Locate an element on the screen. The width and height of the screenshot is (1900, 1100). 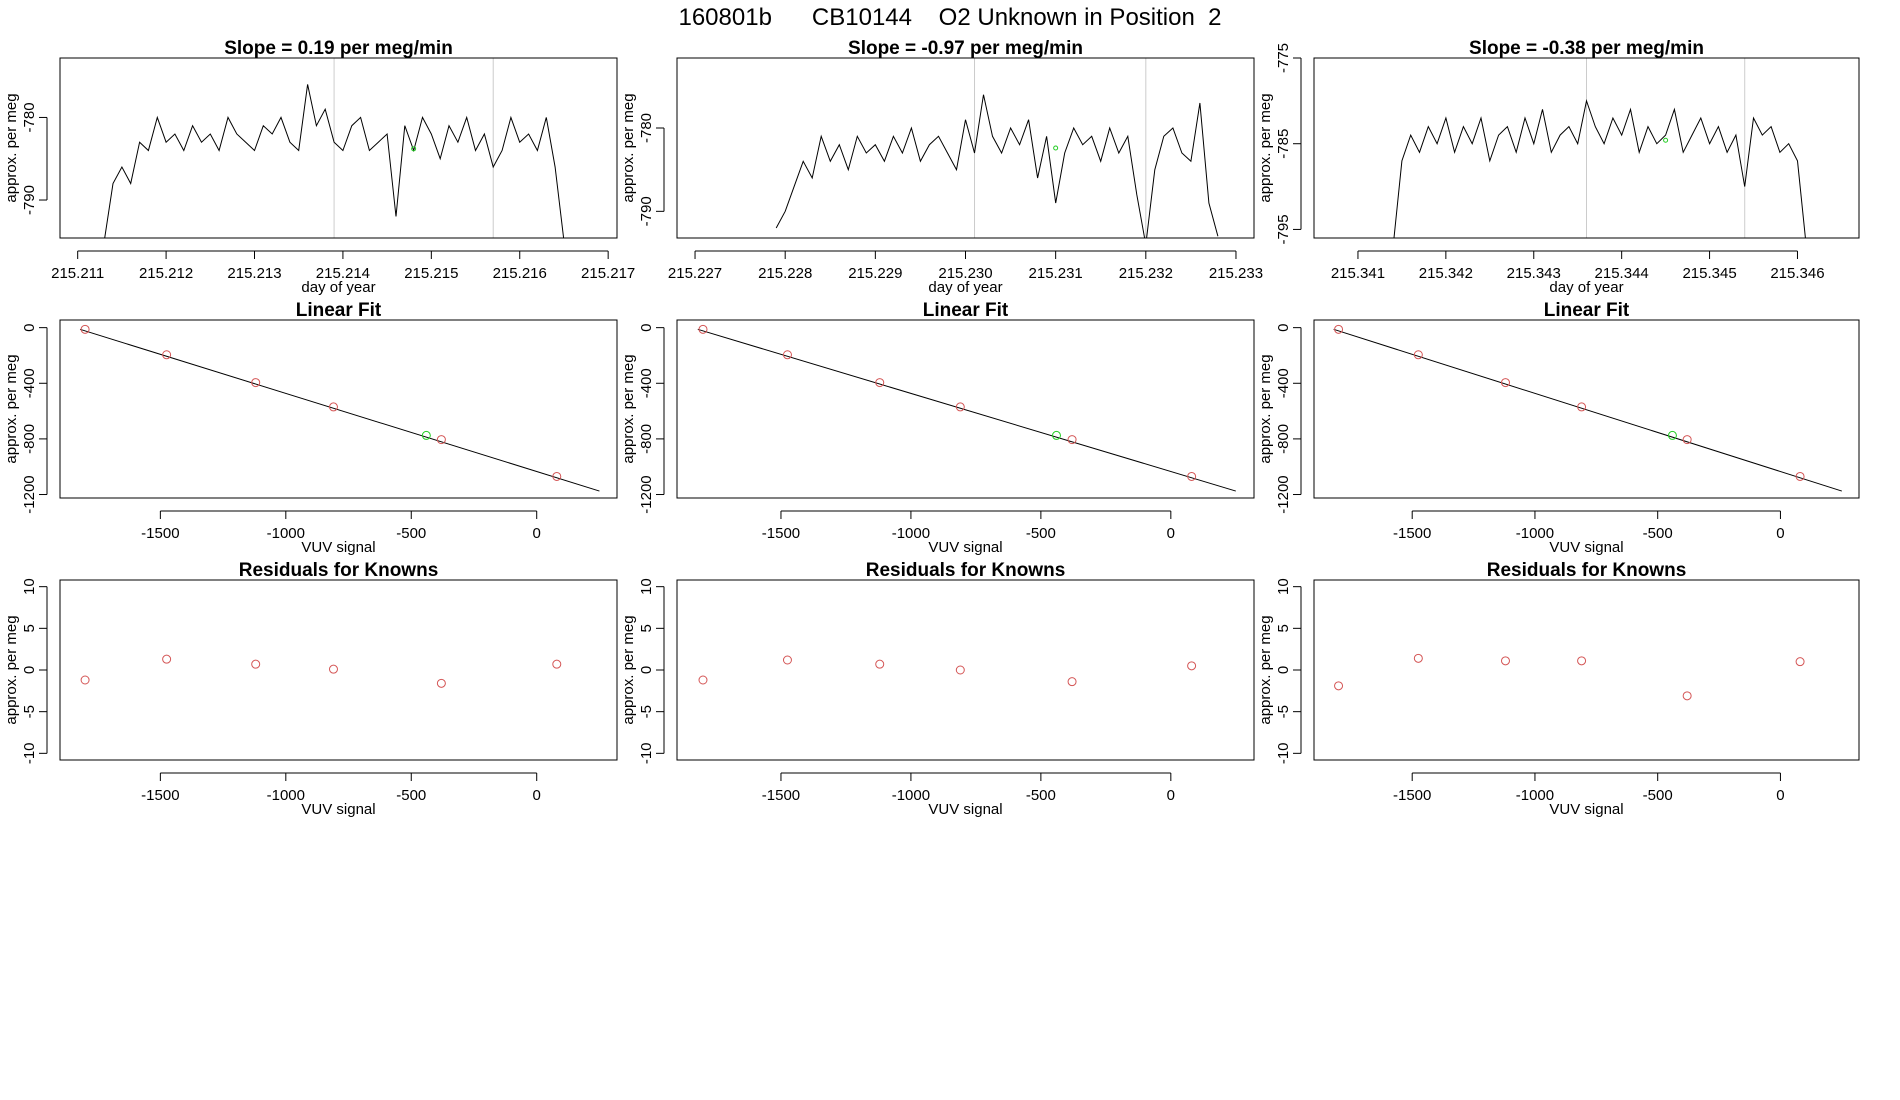
x-tick-label: 215.344 is located at coordinates (1622, 273).